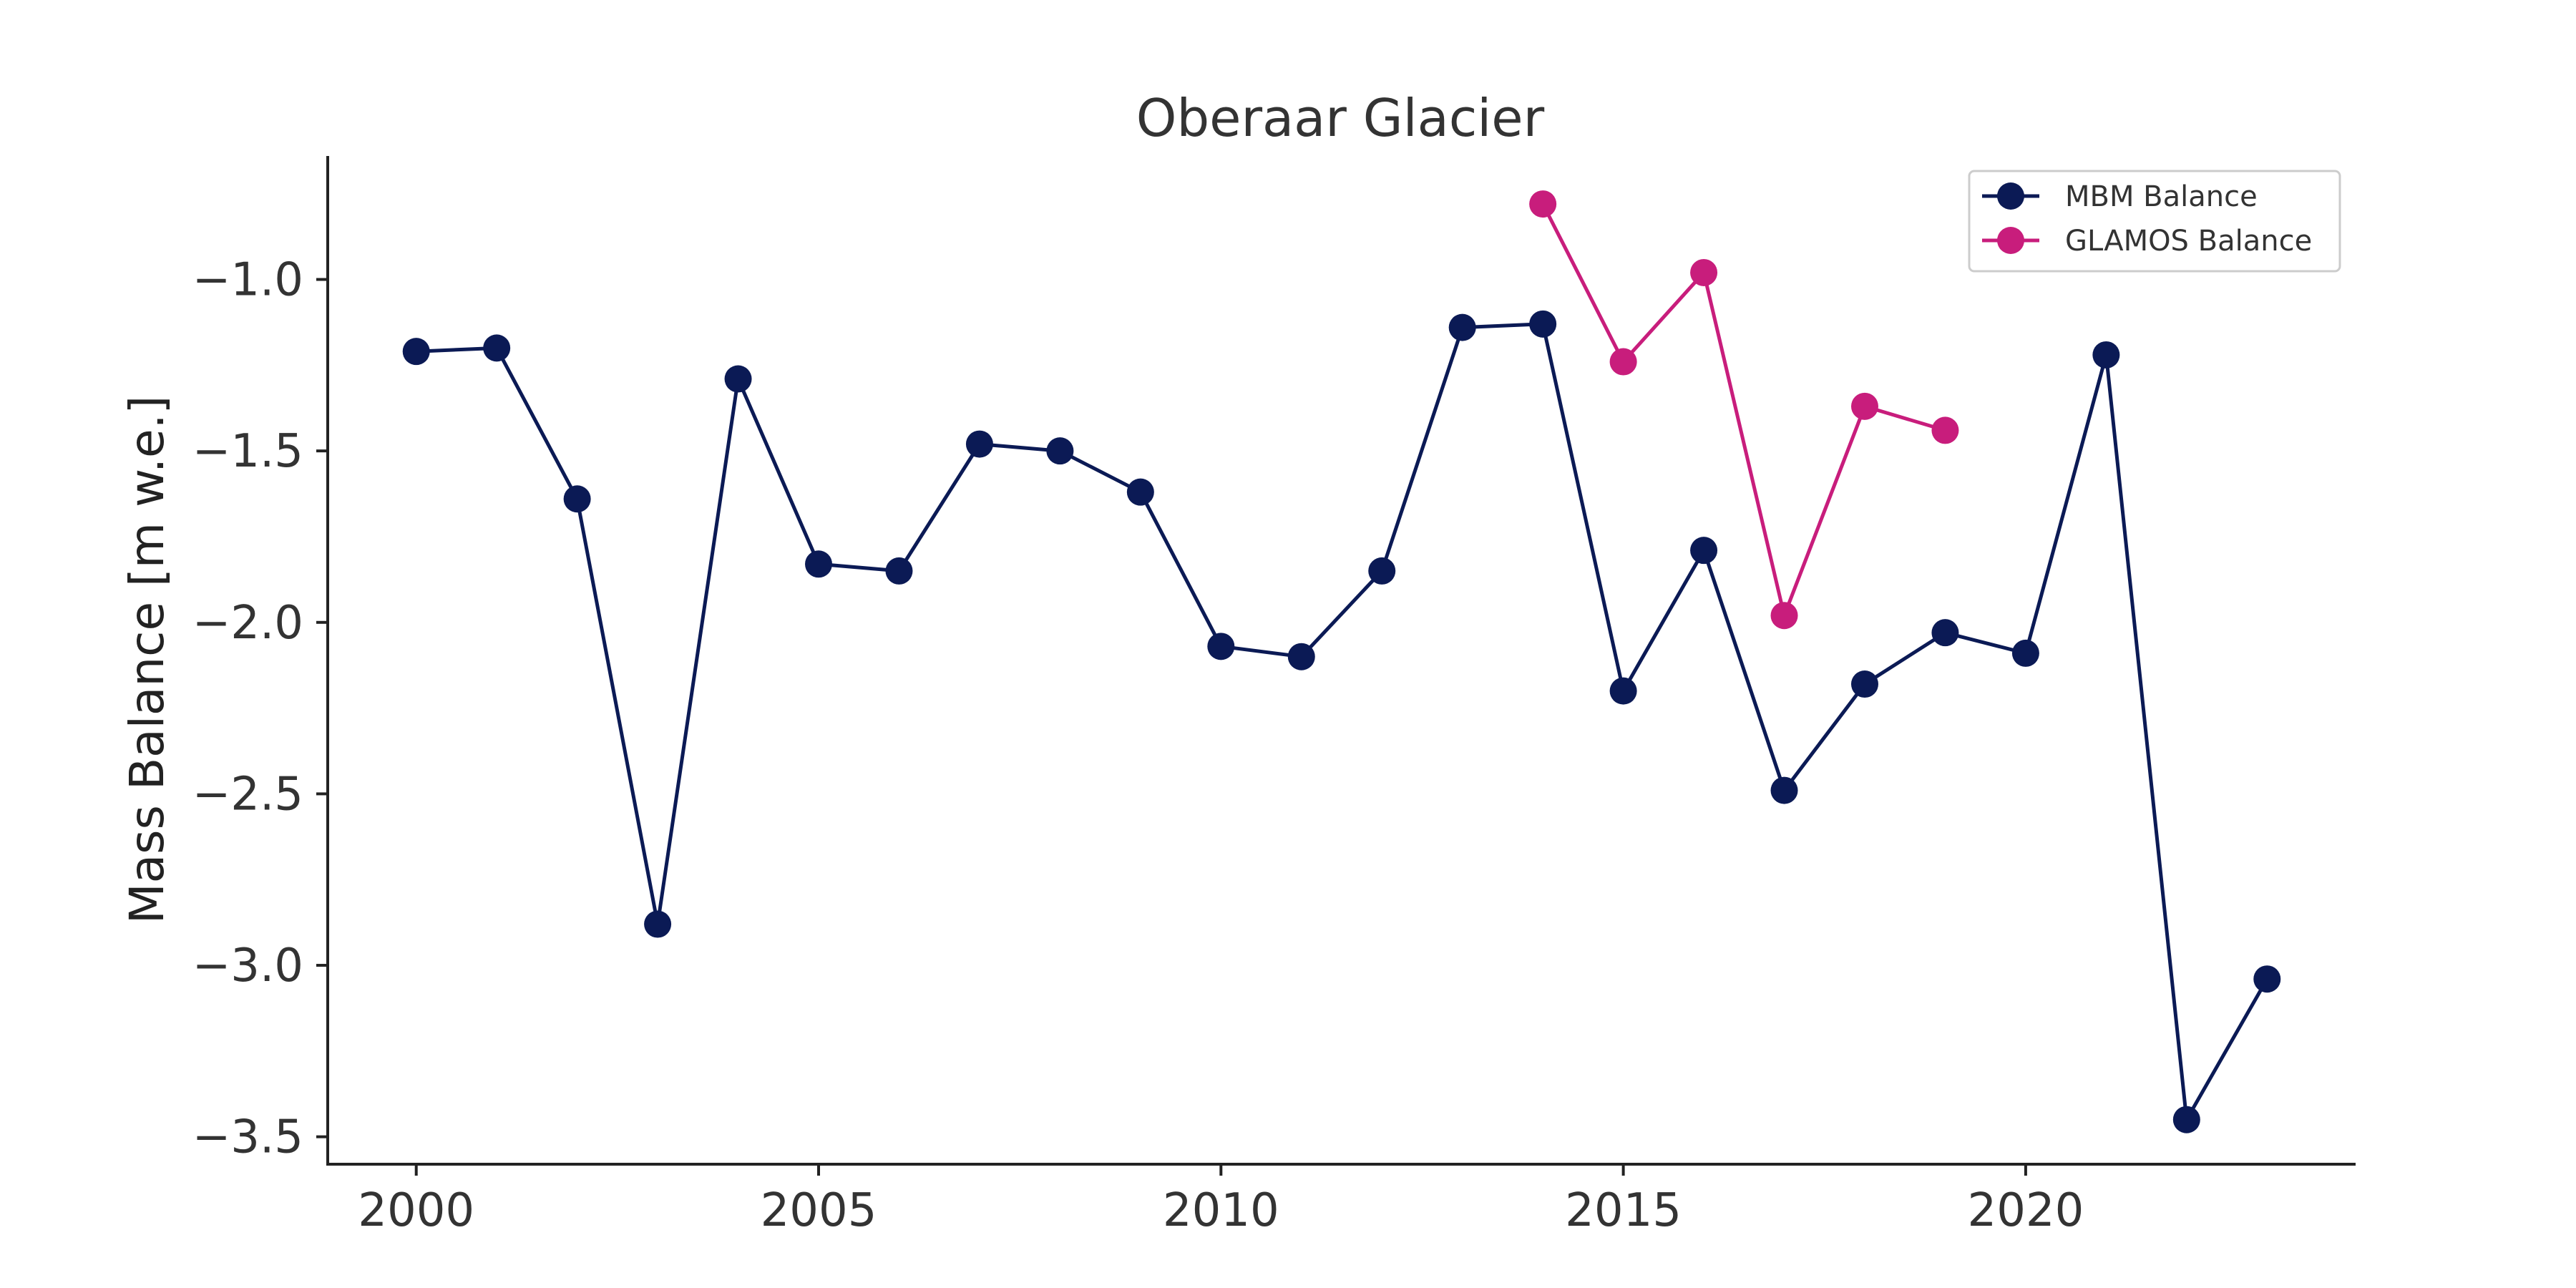 The height and width of the screenshot is (1288, 2576). I want to click on legend: MBM Balance GLAMOS Balance, so click(2154, 221).